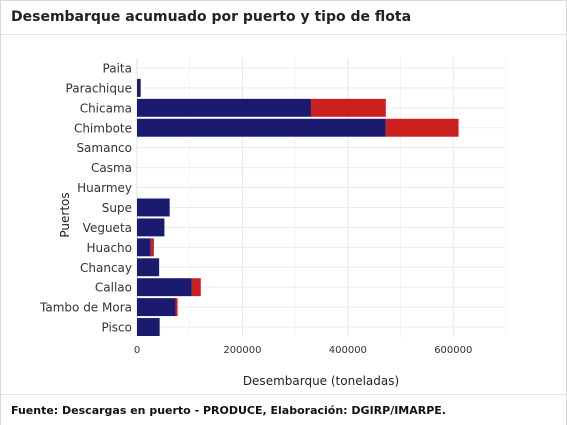 This screenshot has height=425, width=567. What do you see at coordinates (321, 381) in the screenshot?
I see `x-axis-label: Desembarque (toneladas)` at bounding box center [321, 381].